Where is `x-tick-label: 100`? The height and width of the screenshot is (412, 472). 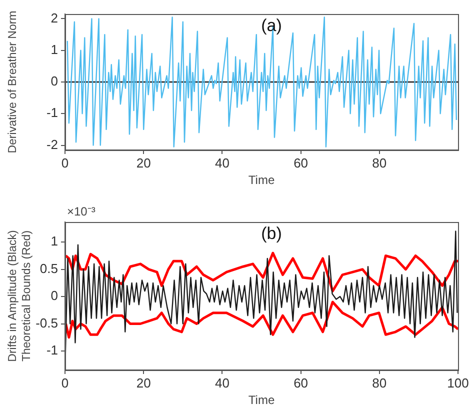 x-tick-label: 100 is located at coordinates (458, 382).